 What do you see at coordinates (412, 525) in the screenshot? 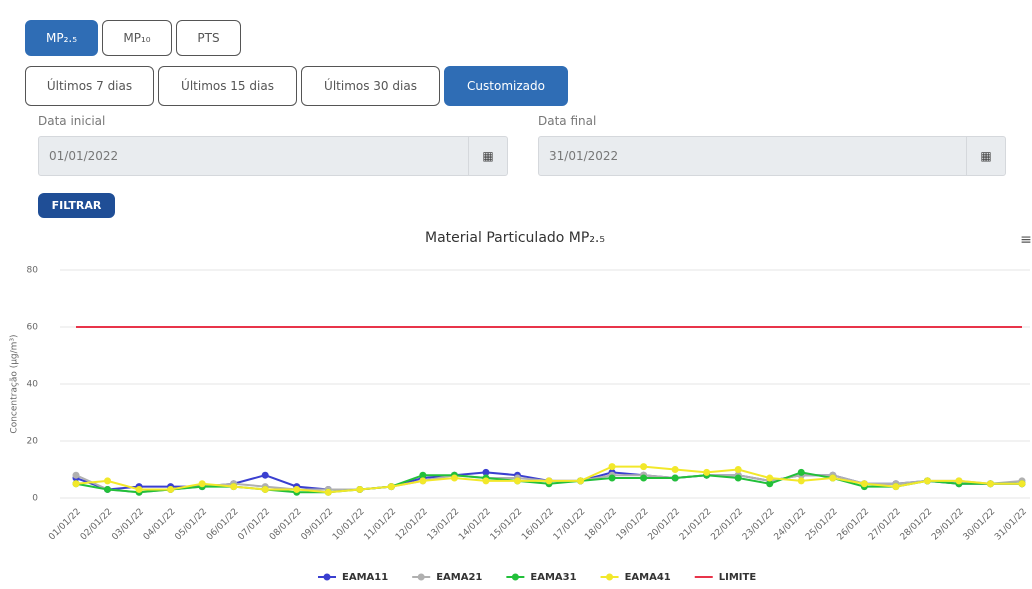
I see `x-tick-label: 12/01/22` at bounding box center [412, 525].